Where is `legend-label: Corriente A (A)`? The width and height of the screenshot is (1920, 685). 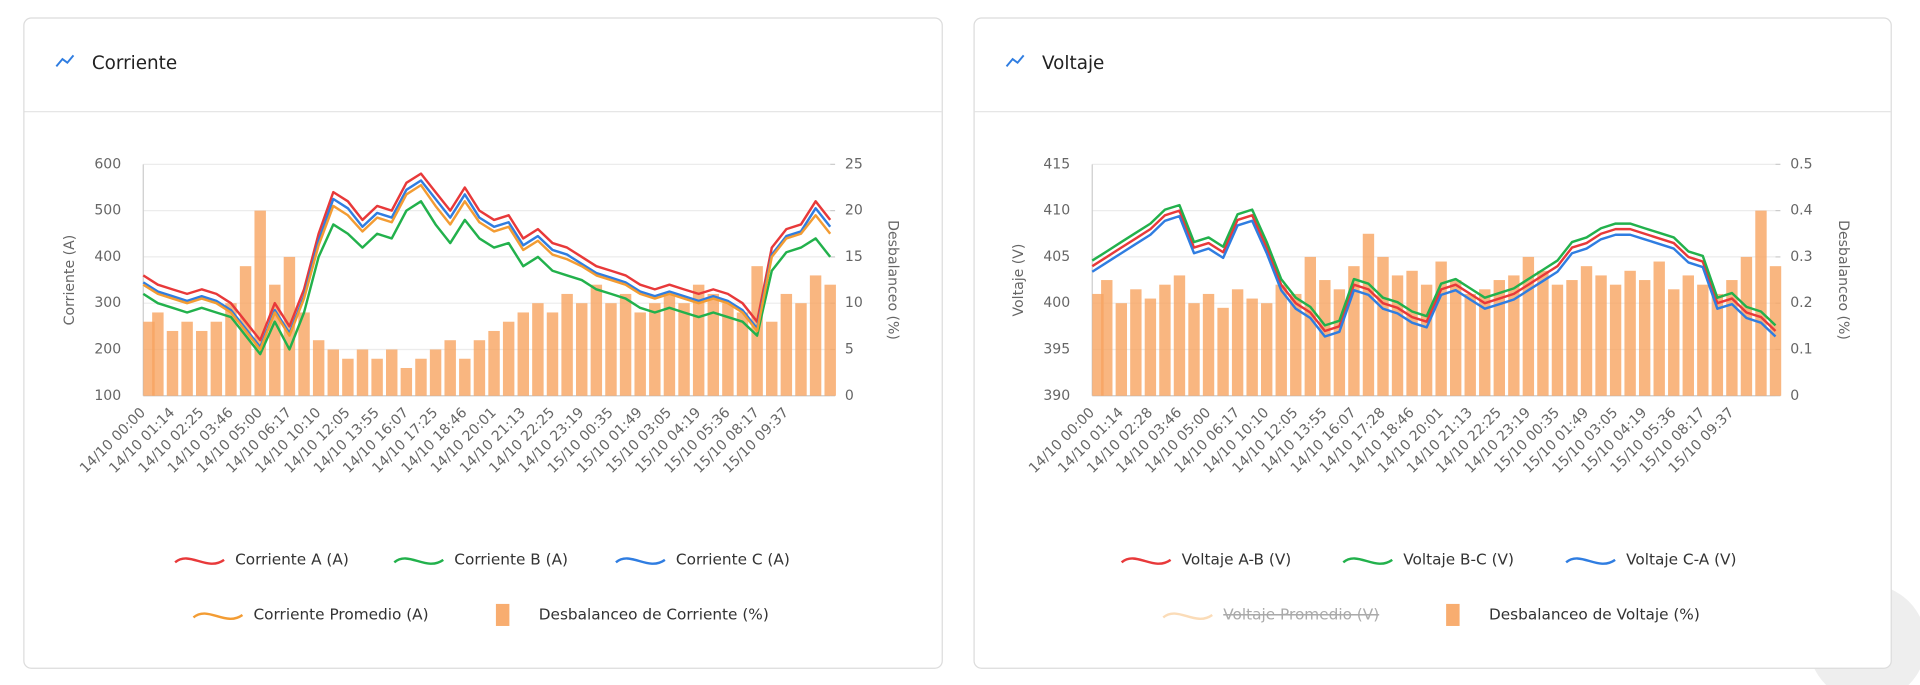
legend-label: Corriente A (A) is located at coordinates (292, 559).